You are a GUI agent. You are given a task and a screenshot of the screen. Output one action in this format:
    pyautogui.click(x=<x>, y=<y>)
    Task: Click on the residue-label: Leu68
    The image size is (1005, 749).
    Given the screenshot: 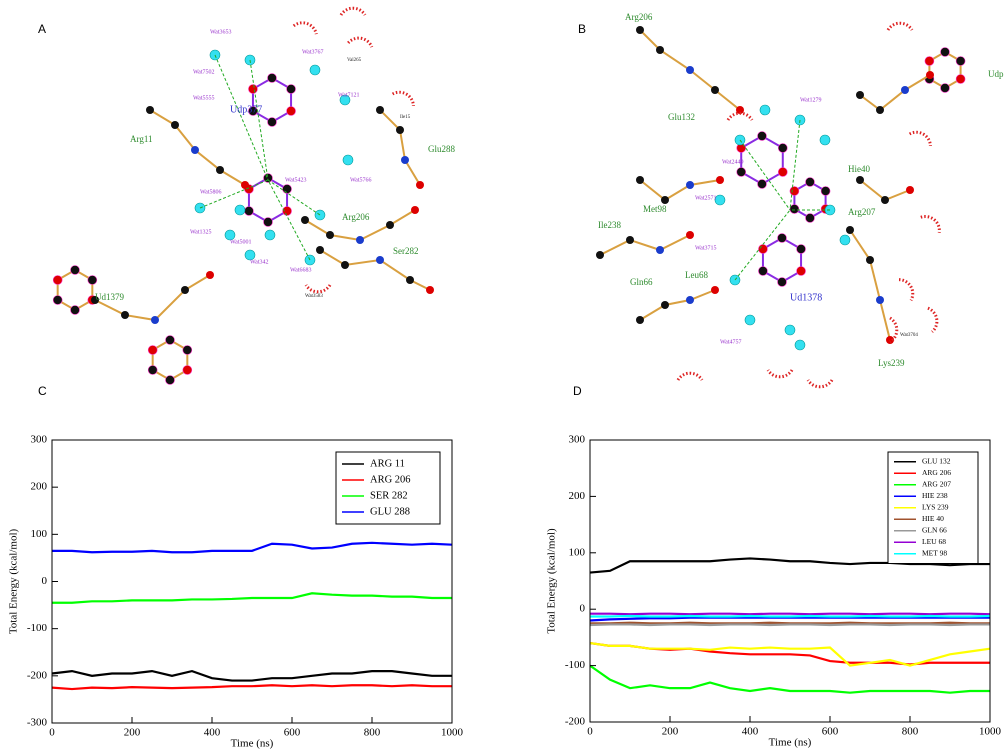 What is the action you would take?
    pyautogui.click(x=696, y=275)
    